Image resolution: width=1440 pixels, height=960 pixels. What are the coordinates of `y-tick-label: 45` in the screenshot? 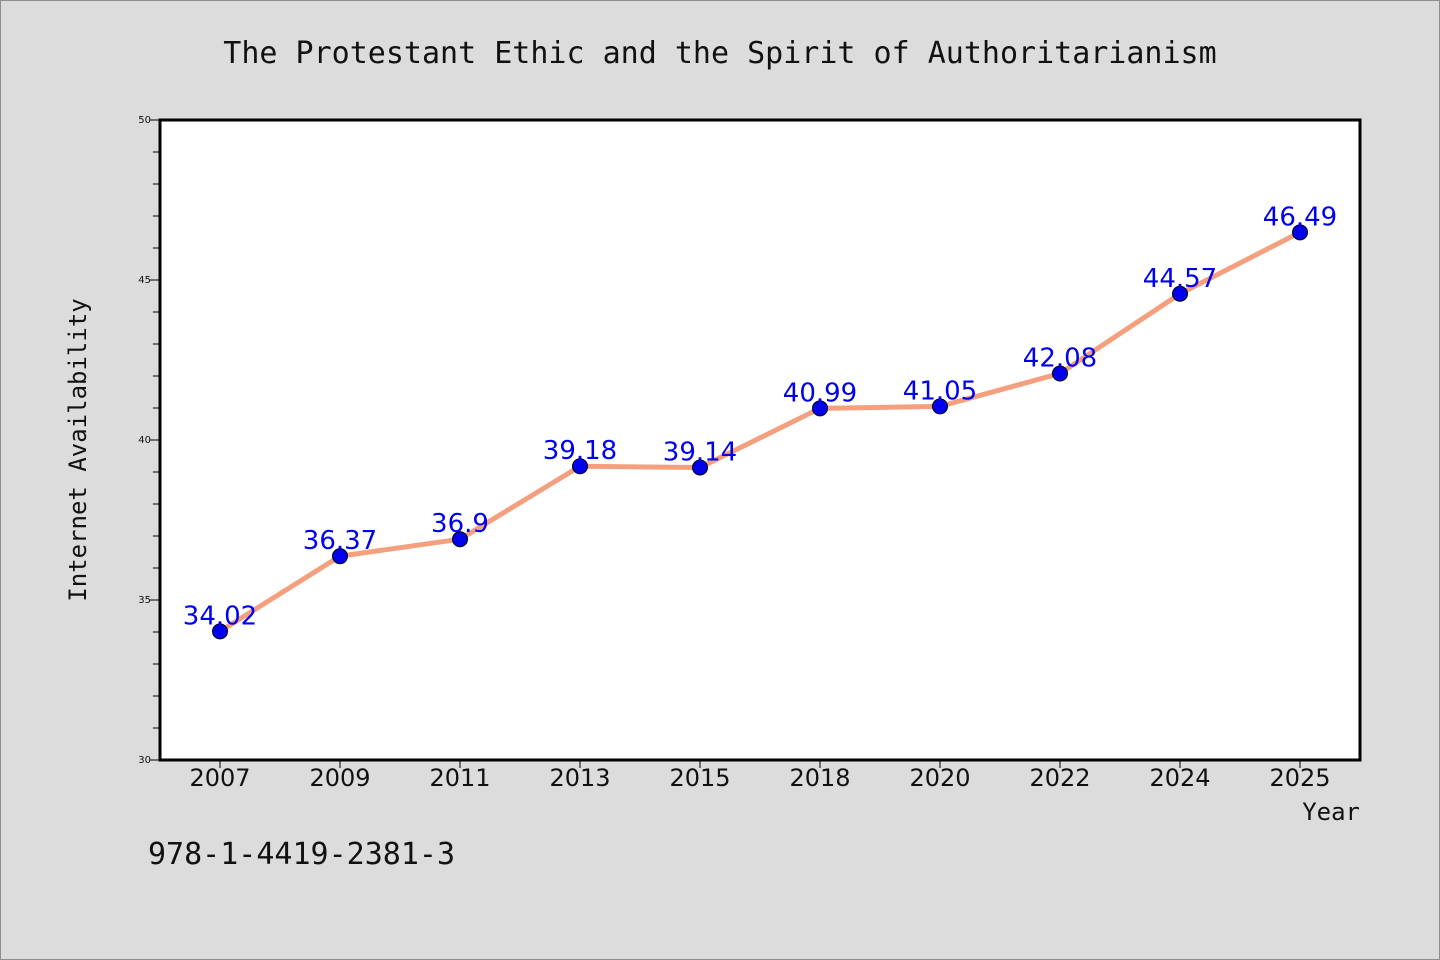 It's located at (144, 280).